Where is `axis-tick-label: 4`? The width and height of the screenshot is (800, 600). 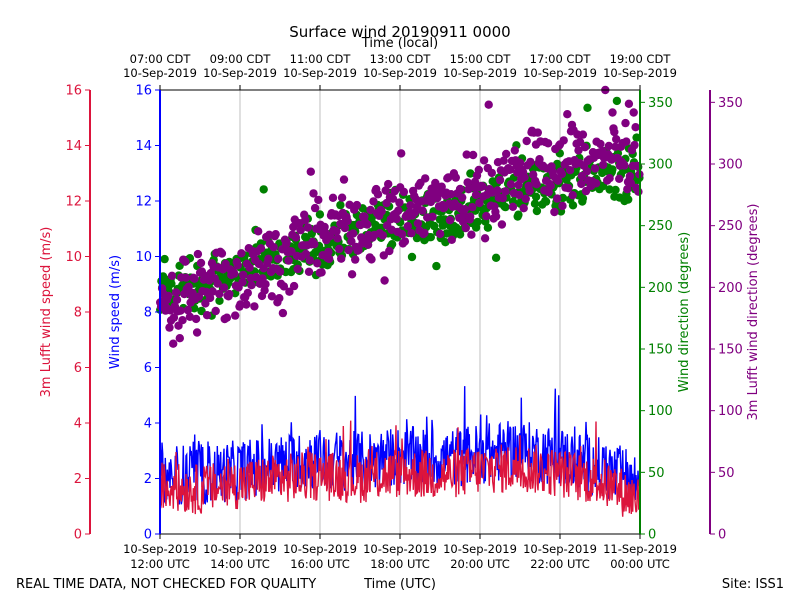 axis-tick-label: 4 is located at coordinates (78, 424).